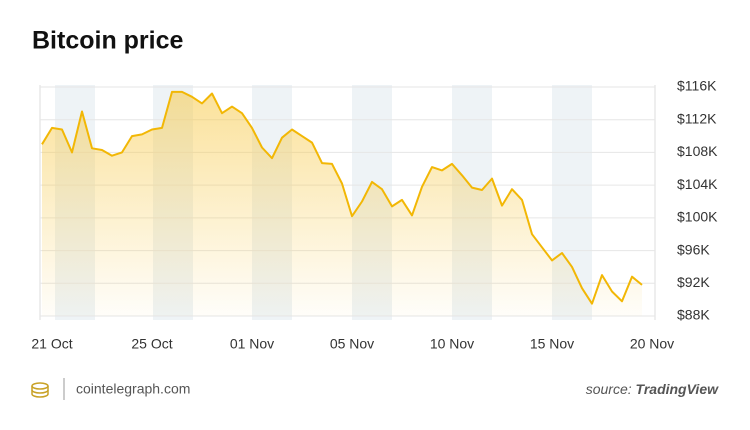 The width and height of the screenshot is (750, 430). What do you see at coordinates (697, 118) in the screenshot?
I see `y-tick-label: $112K` at bounding box center [697, 118].